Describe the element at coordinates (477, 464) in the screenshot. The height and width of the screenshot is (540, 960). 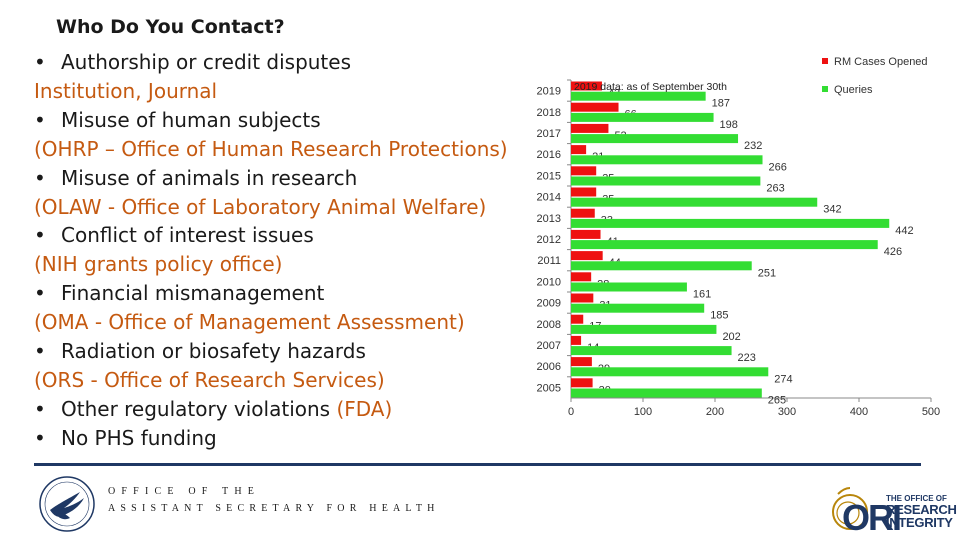
I see `divider-rule` at that location.